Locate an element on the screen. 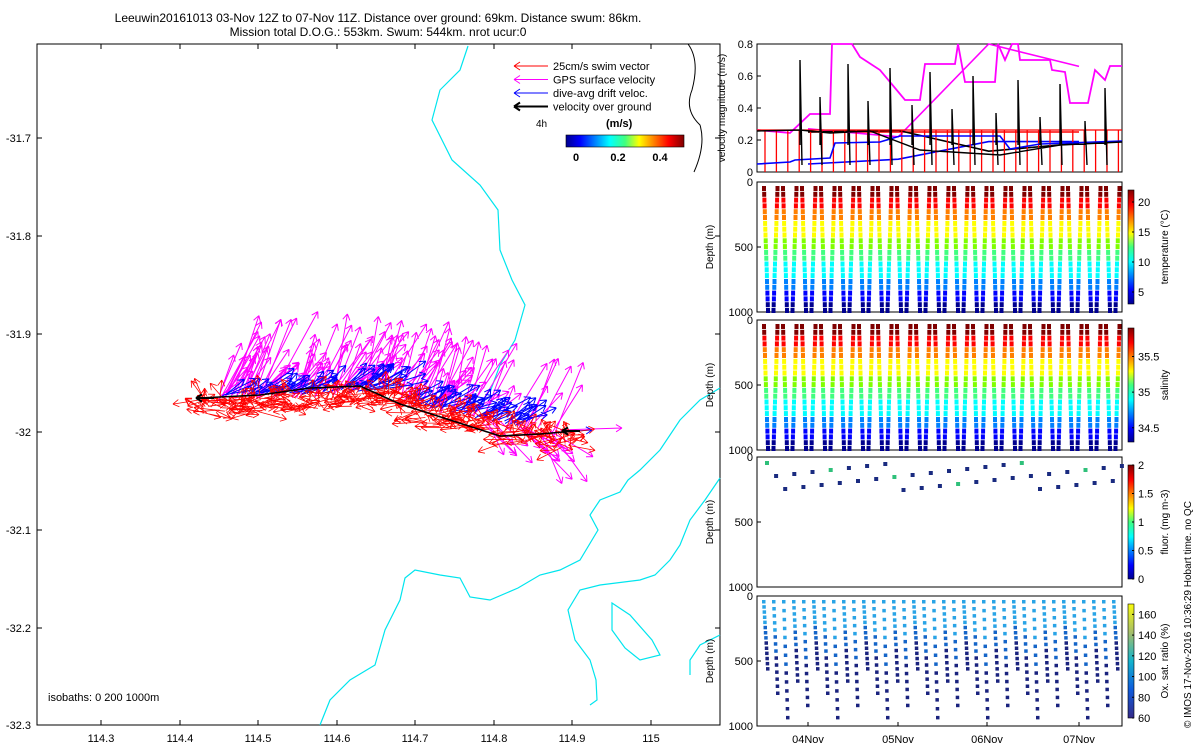 This screenshot has height=750, width=1200. velocity-y-tick-label: 0.2 is located at coordinates (745, 141).